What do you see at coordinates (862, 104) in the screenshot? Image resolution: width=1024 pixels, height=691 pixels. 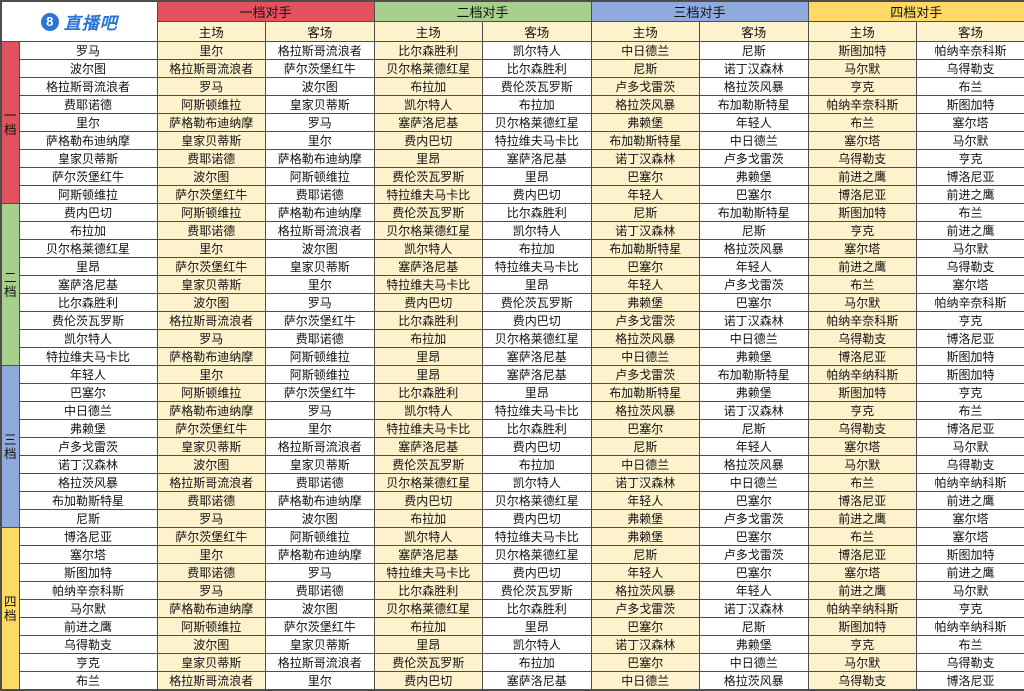 I see `home-opponent-cell: 帕纳辛奈科斯` at bounding box center [862, 104].